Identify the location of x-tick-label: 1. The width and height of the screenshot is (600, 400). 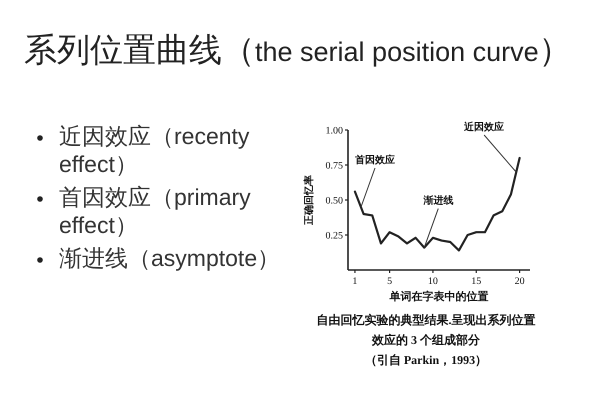
(355, 281).